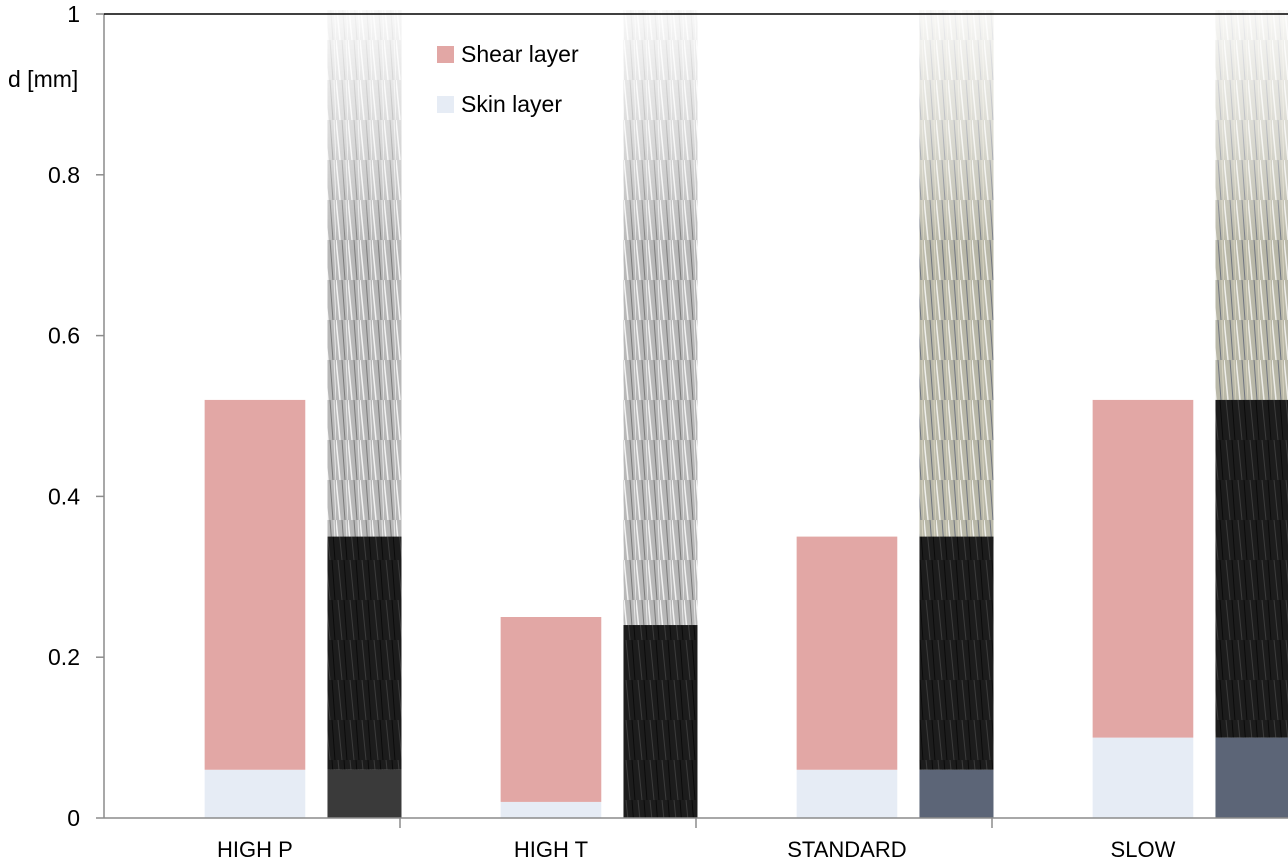 This screenshot has height=867, width=1288. Describe the element at coordinates (847, 653) in the screenshot. I see `bar-standard-shear-layer` at that location.